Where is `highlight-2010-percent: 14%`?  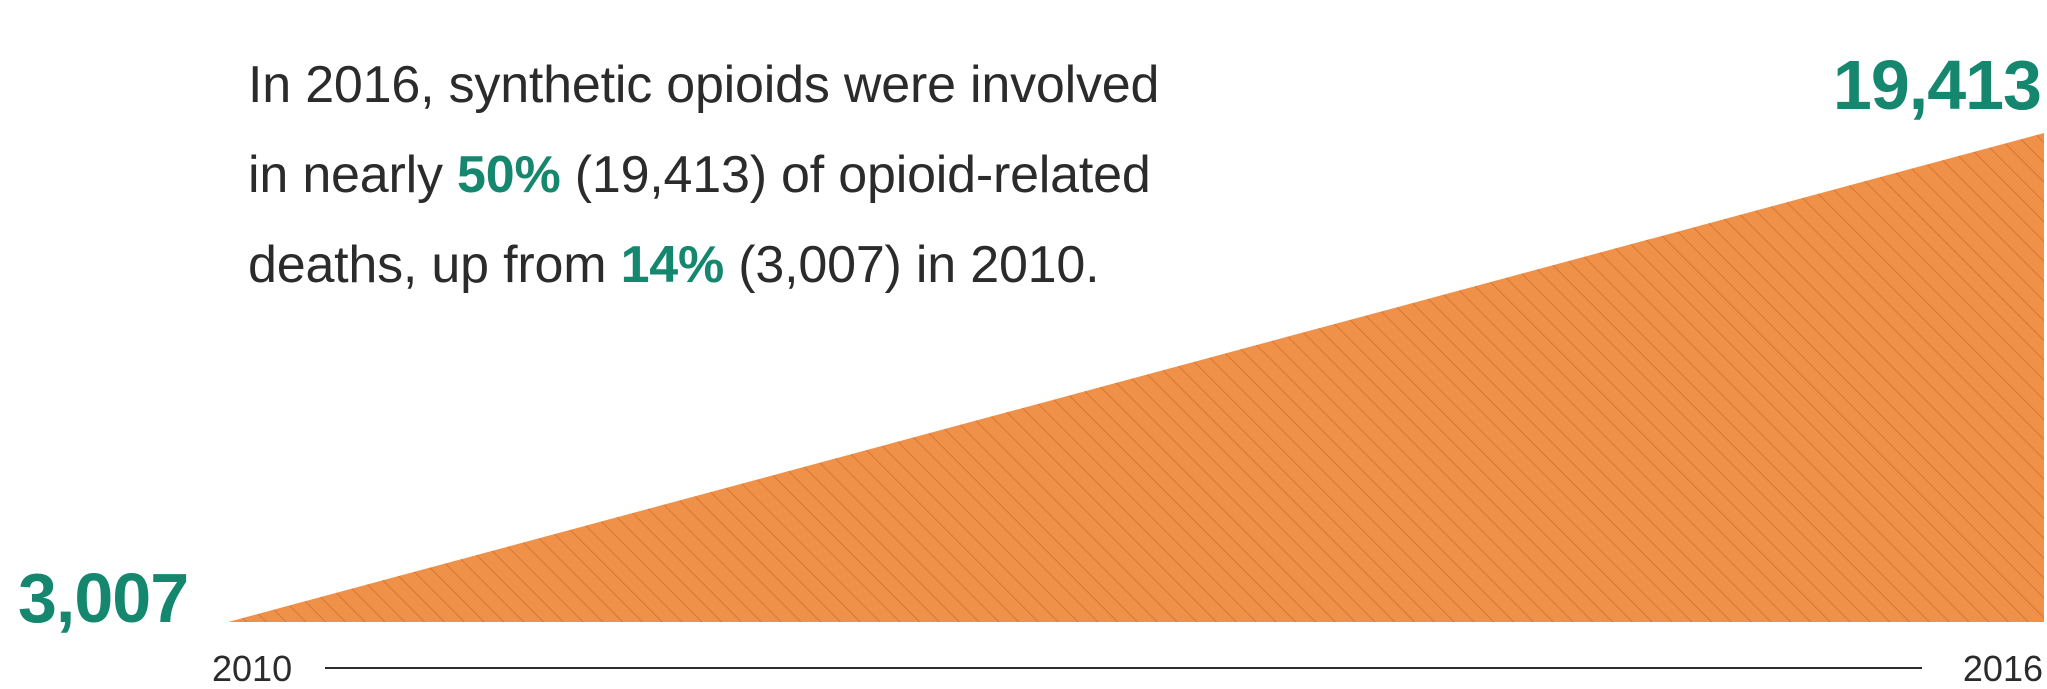
highlight-2010-percent: 14% is located at coordinates (672, 265).